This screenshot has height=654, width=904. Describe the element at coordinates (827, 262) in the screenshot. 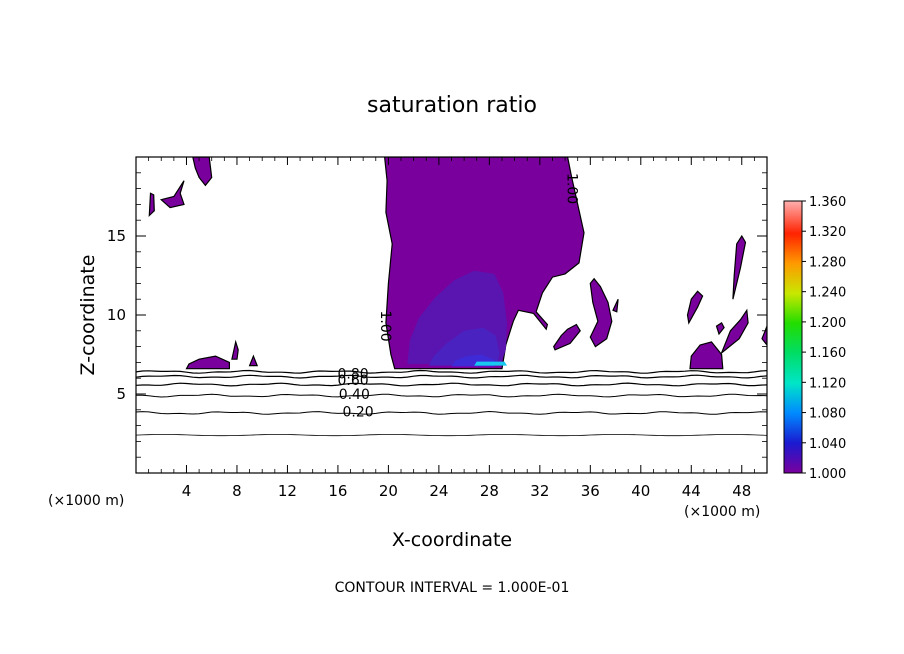

I see `colorbar-label: 1.280` at that location.